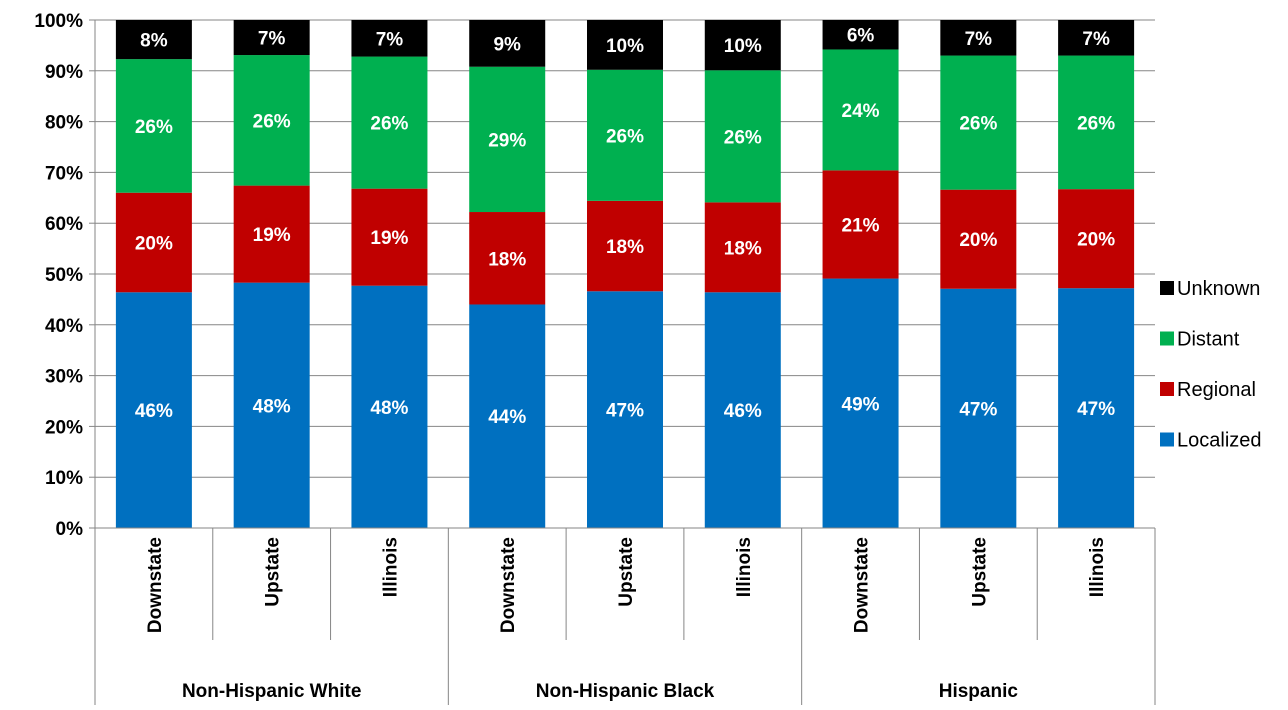 The width and height of the screenshot is (1288, 710). I want to click on y-tick-label: 60%, so click(64, 224).